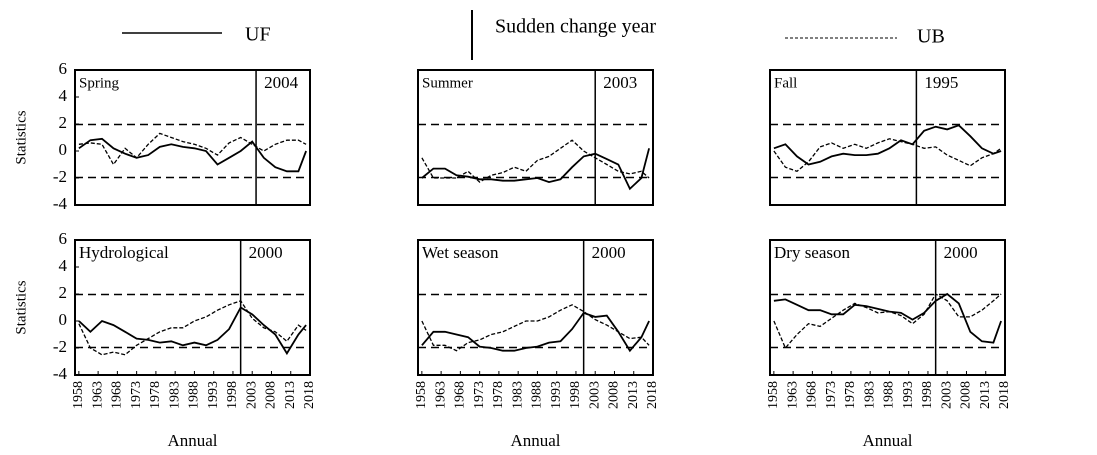 The width and height of the screenshot is (1097, 455). I want to click on change-year-label: 2004, so click(281, 82).